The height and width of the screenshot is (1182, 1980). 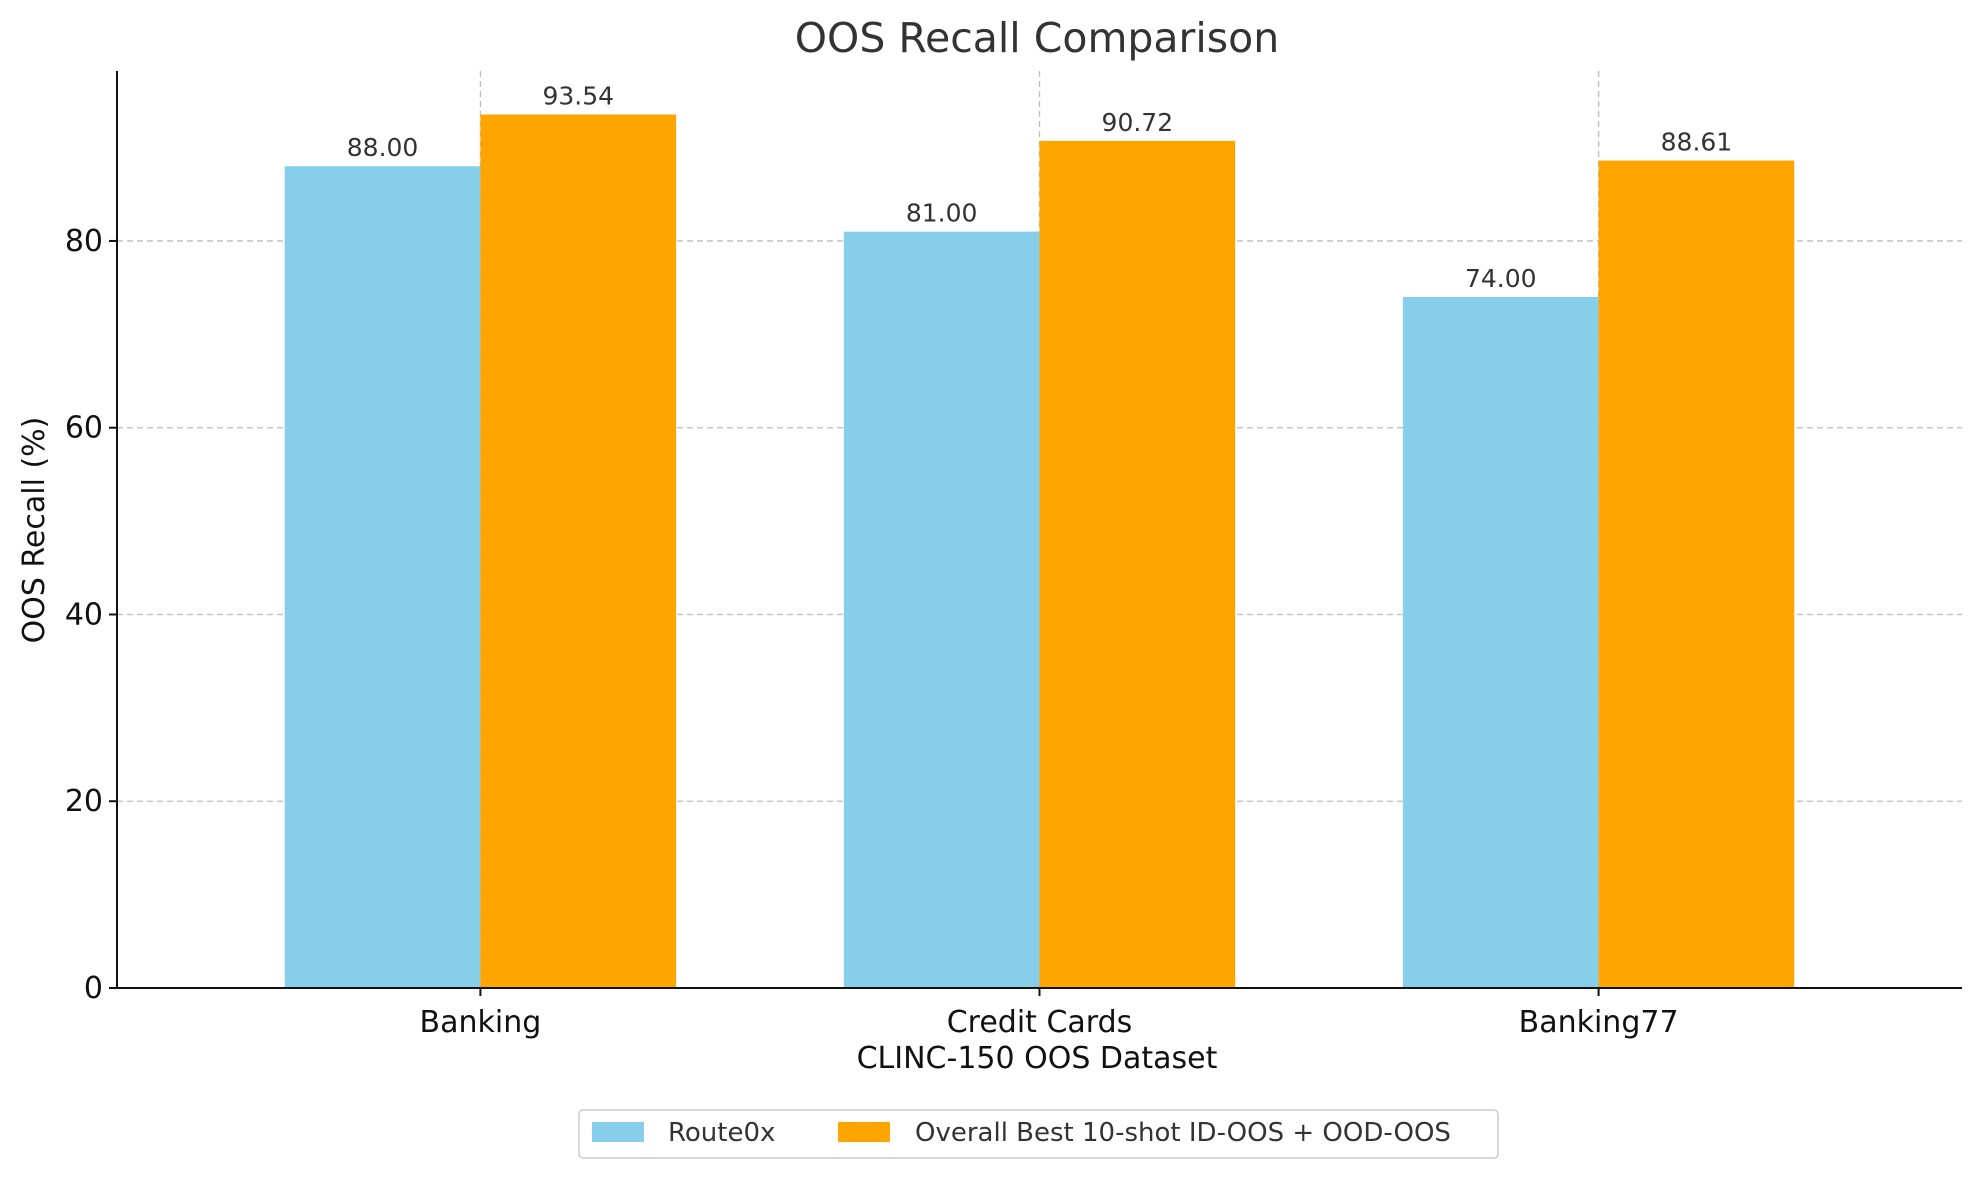 I want to click on x-ticks: Banking Credit Cards Banking77, so click(x=1049, y=1014).